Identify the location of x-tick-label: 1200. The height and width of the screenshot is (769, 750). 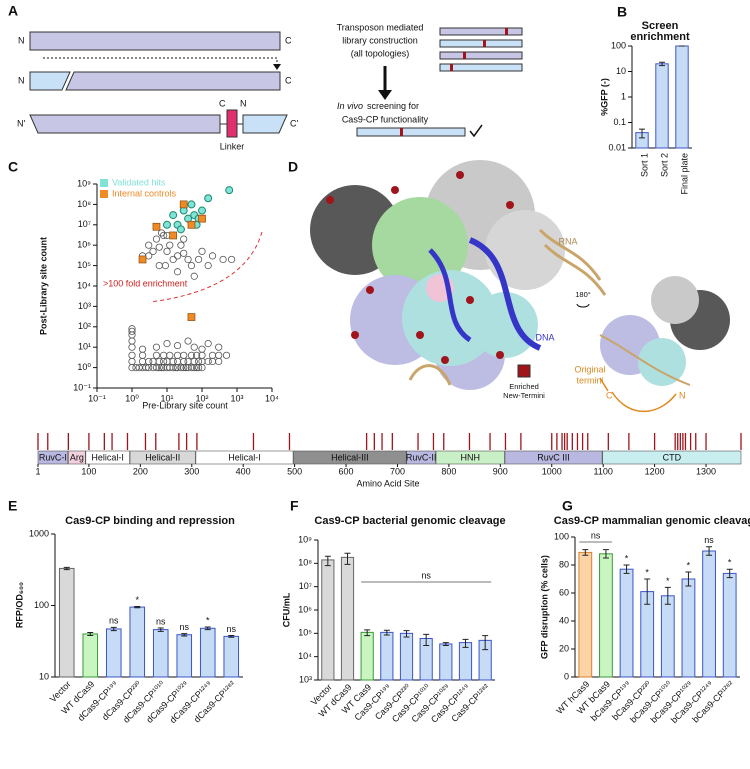
(655, 471).